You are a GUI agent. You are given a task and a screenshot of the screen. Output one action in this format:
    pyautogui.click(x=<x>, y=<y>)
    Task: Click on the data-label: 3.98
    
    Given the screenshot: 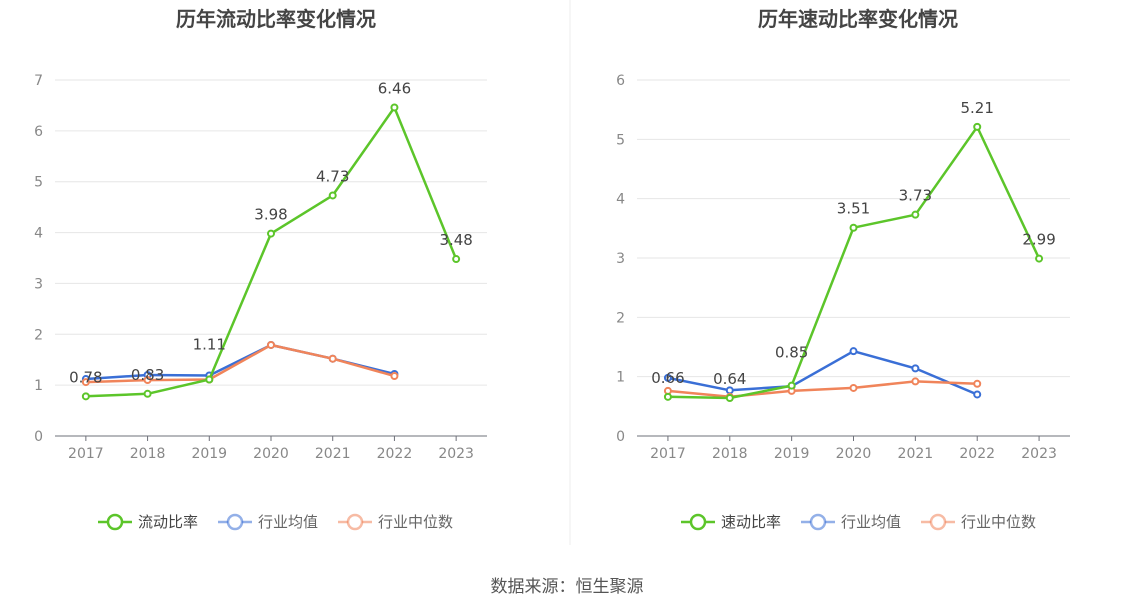 What is the action you would take?
    pyautogui.click(x=270, y=215)
    